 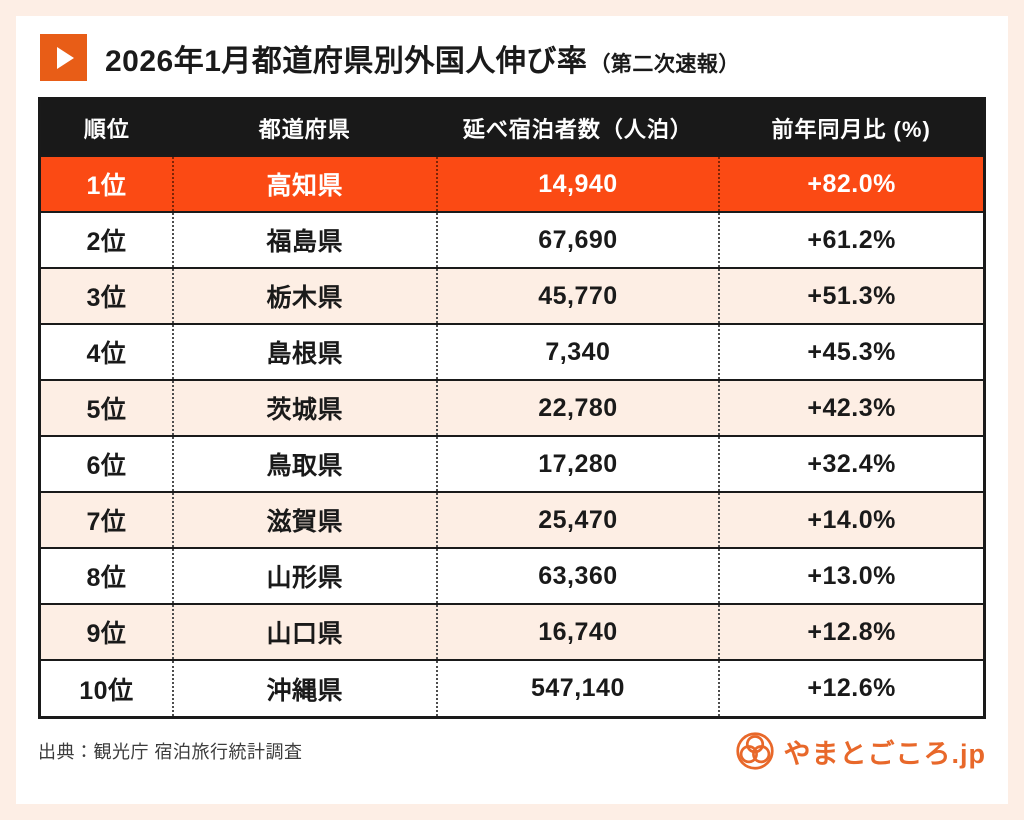 I want to click on yamatogokoro-logo: やまとごころ.jp, so click(x=861, y=751).